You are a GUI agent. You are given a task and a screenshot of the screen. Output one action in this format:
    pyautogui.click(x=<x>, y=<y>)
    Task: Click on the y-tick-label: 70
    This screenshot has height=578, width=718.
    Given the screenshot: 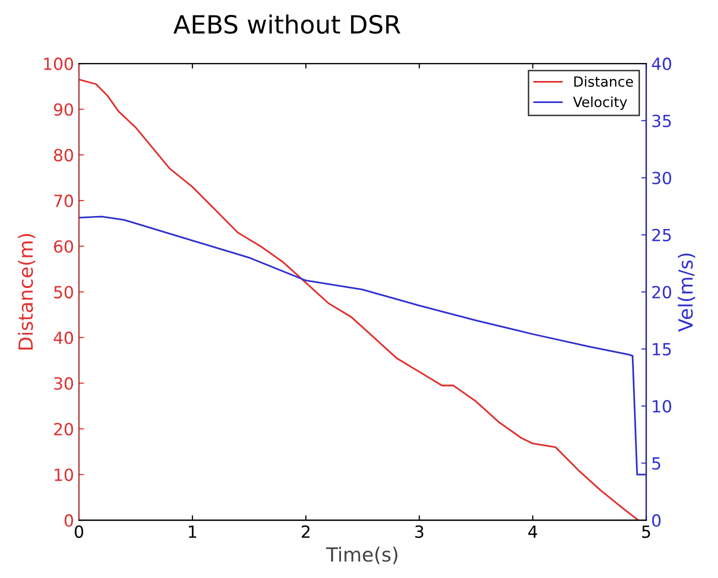 What is the action you would take?
    pyautogui.click(x=64, y=201)
    